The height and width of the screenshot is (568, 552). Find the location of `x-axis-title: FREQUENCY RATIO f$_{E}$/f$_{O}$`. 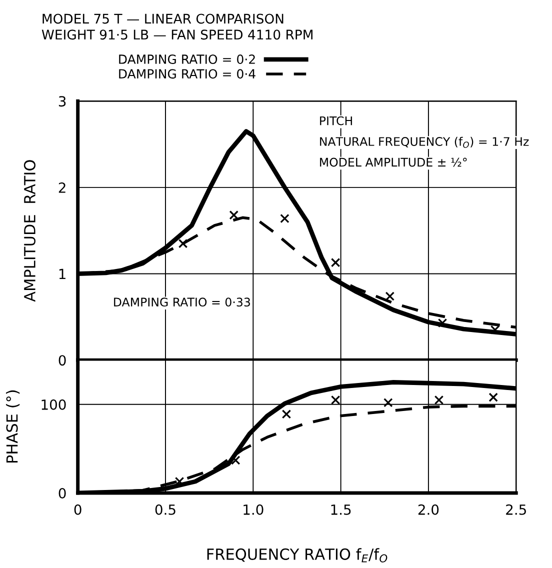

x-axis-title: FREQUENCY RATIO f$_{E}$/f$_{O}$ is located at coordinates (297, 555).